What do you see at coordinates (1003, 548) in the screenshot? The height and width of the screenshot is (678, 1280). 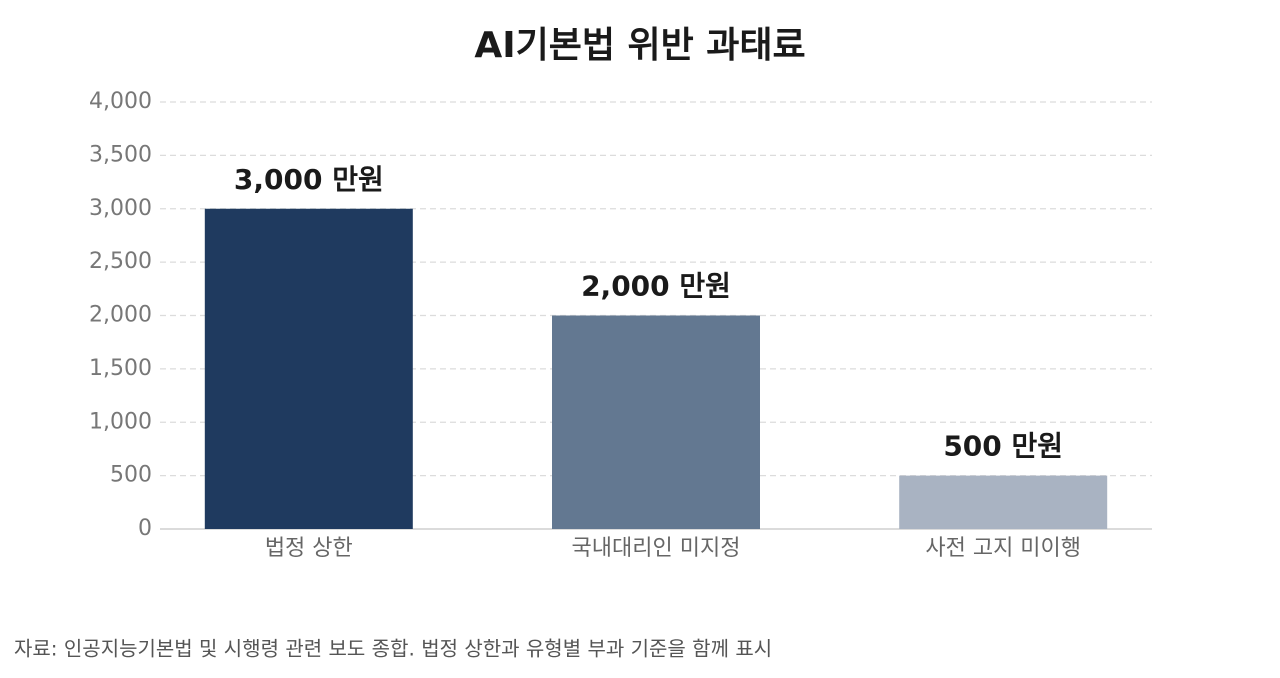 I see `x-tick-label: 사전 고지 미이행` at bounding box center [1003, 548].